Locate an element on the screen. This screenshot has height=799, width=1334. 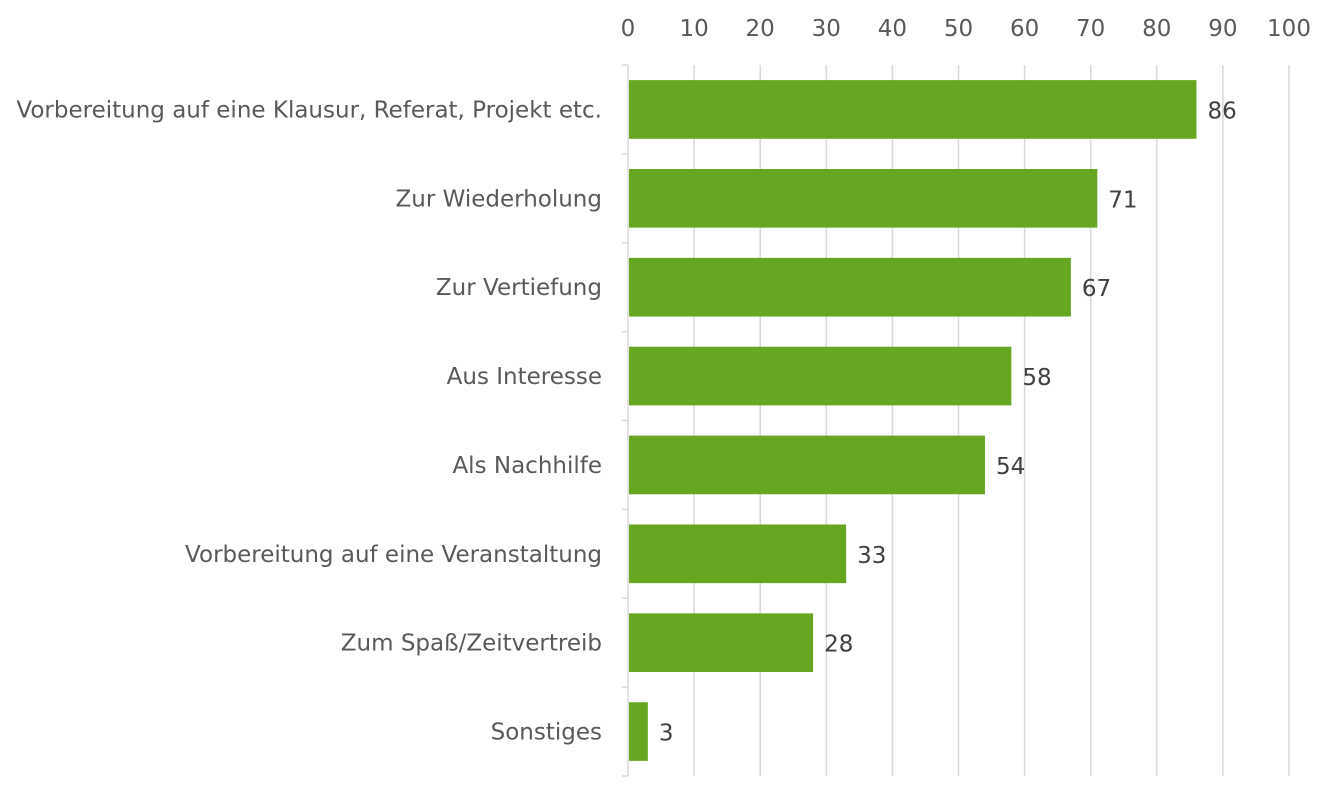
category-label: Zur Wiederholung is located at coordinates (499, 199).